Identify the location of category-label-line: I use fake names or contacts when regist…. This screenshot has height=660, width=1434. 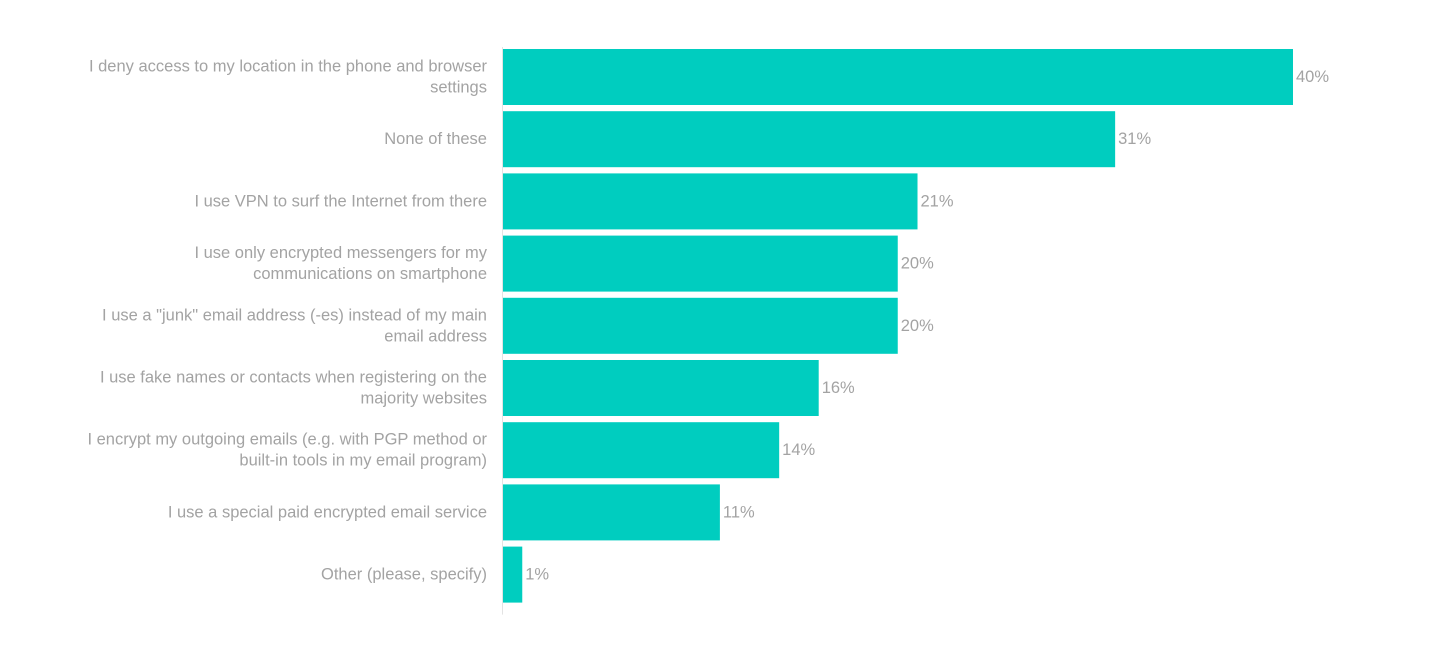
(293, 378).